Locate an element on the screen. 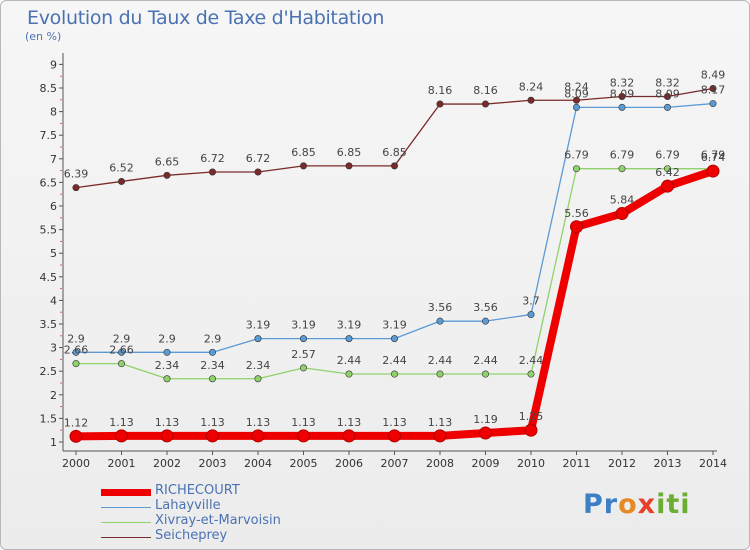 The height and width of the screenshot is (550, 750). data-label: 6.74 is located at coordinates (713, 157).